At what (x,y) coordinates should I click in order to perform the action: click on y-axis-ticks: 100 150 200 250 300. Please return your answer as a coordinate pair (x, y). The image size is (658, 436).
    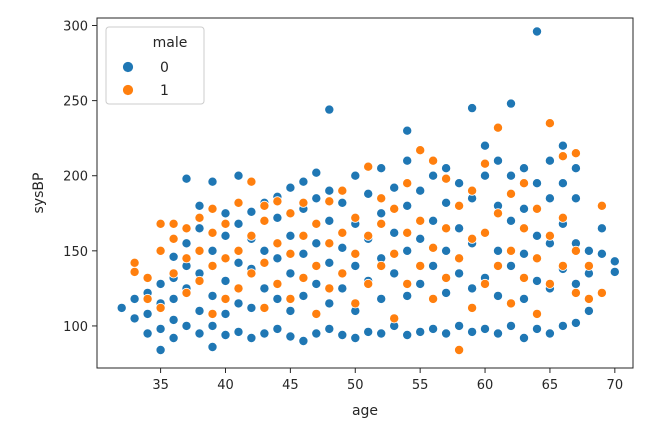
    Looking at the image, I should click on (80, 177).